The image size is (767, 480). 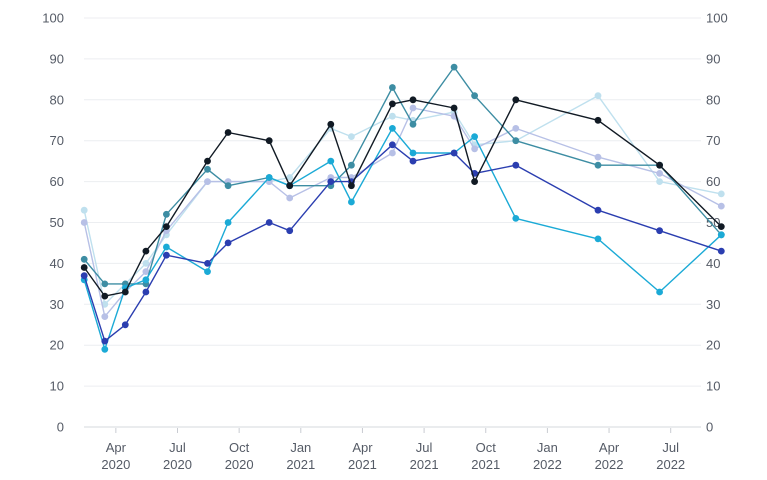 What do you see at coordinates (713, 181) in the screenshot?
I see `y-tick-label-right: 60` at bounding box center [713, 181].